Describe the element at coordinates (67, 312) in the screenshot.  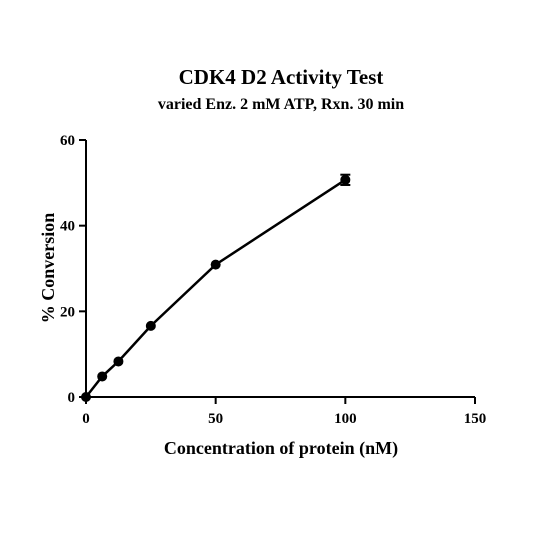
I see `y-tick-label: 20` at that location.